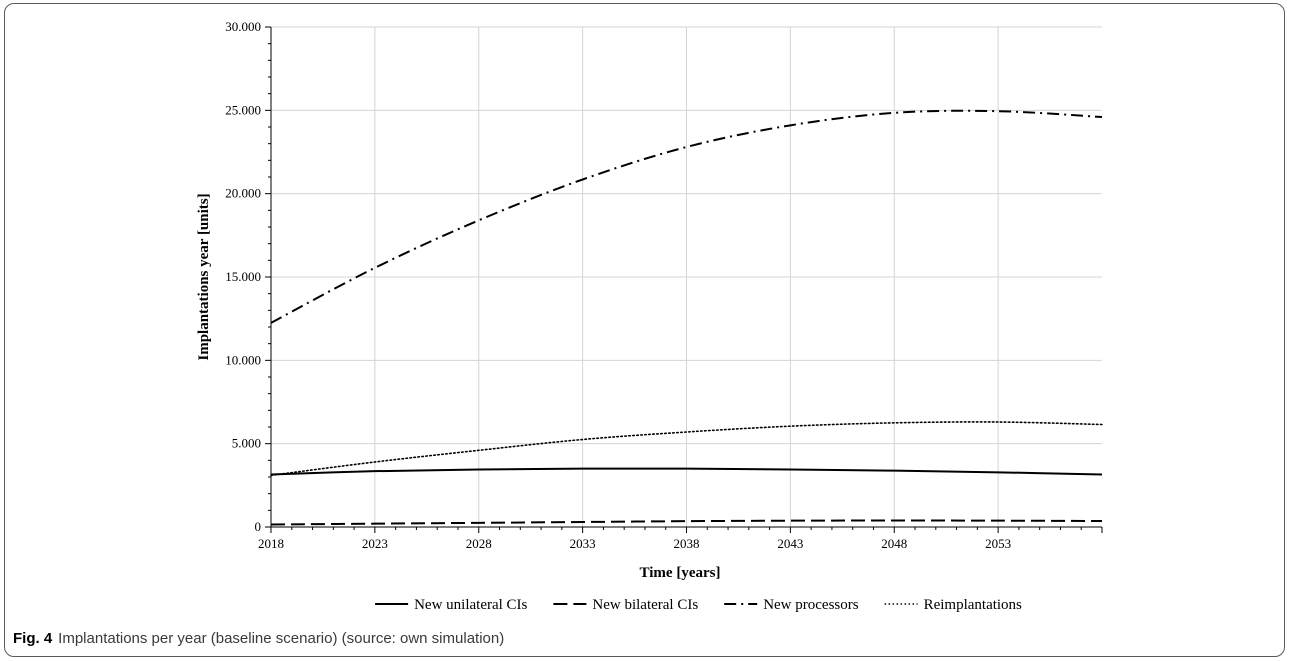 The height and width of the screenshot is (661, 1290). I want to click on x-tick-label: 2018, so click(271, 543).